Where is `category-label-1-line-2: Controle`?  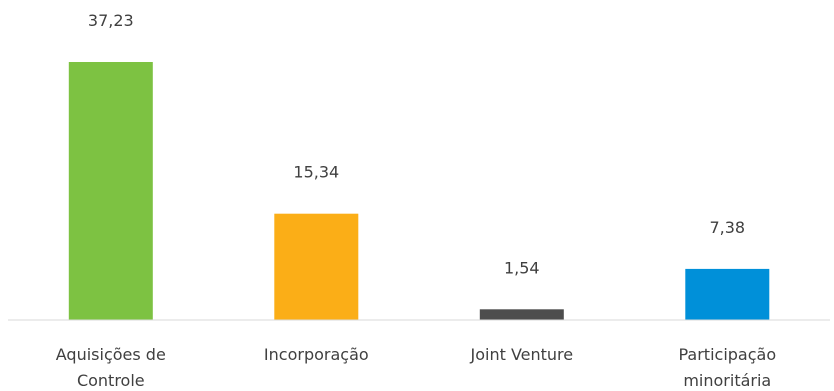
category-label-1-line-2: Controle is located at coordinates (111, 380).